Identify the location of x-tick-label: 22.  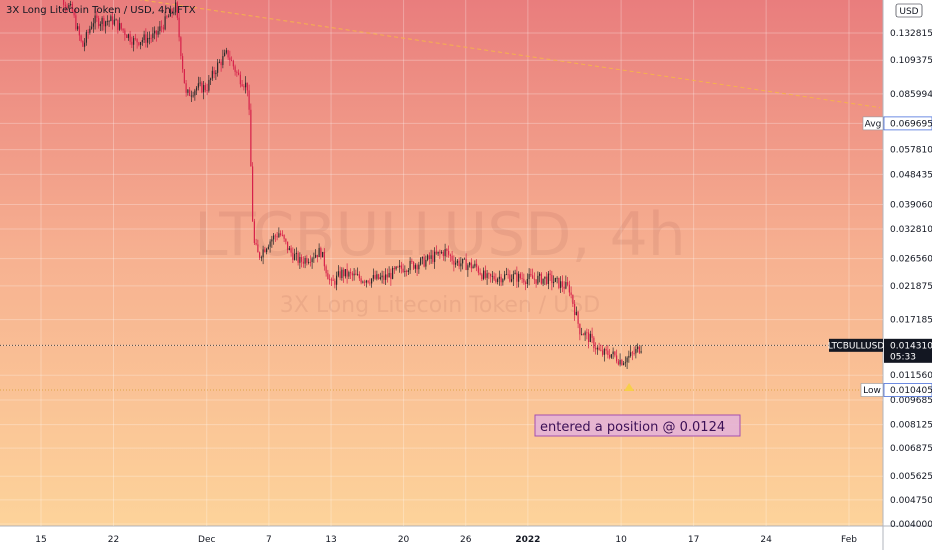
(113, 540).